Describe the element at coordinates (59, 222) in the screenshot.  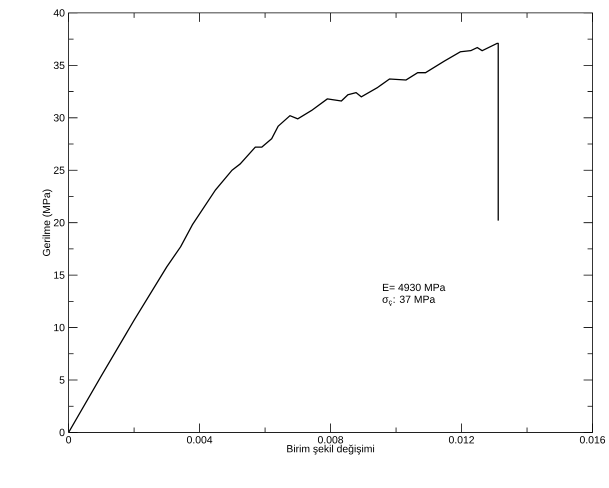
I see `y-tick-label: 20` at that location.